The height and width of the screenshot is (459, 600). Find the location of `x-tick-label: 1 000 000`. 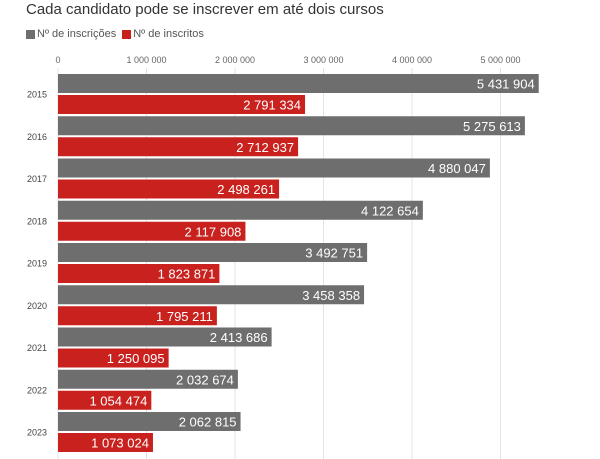

x-tick-label: 1 000 000 is located at coordinates (146, 60).